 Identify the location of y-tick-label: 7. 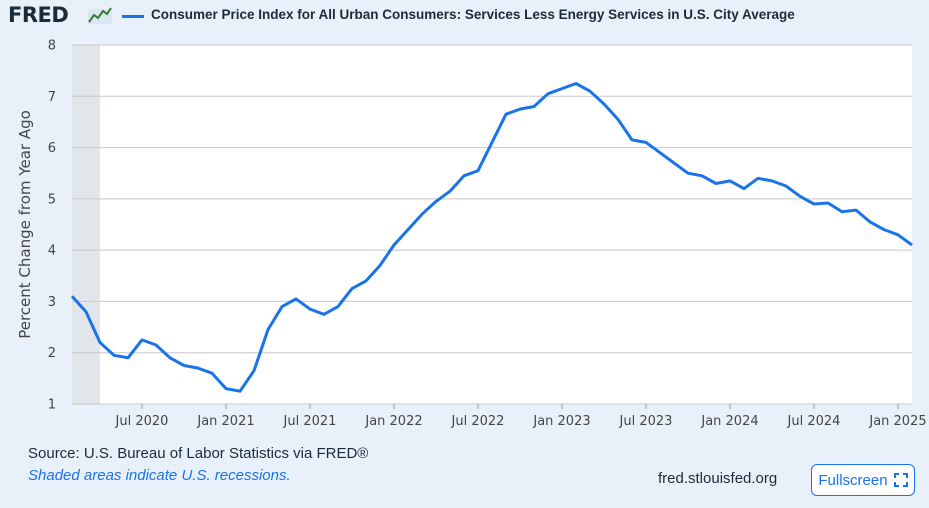
(52, 97).